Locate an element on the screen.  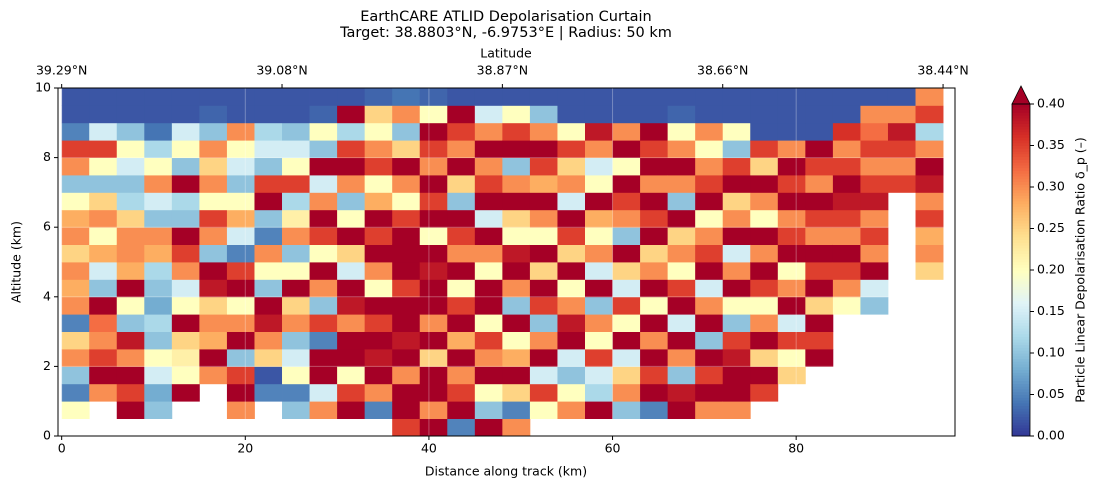
colorbar-tick-label: 0.30 is located at coordinates (1051, 186).